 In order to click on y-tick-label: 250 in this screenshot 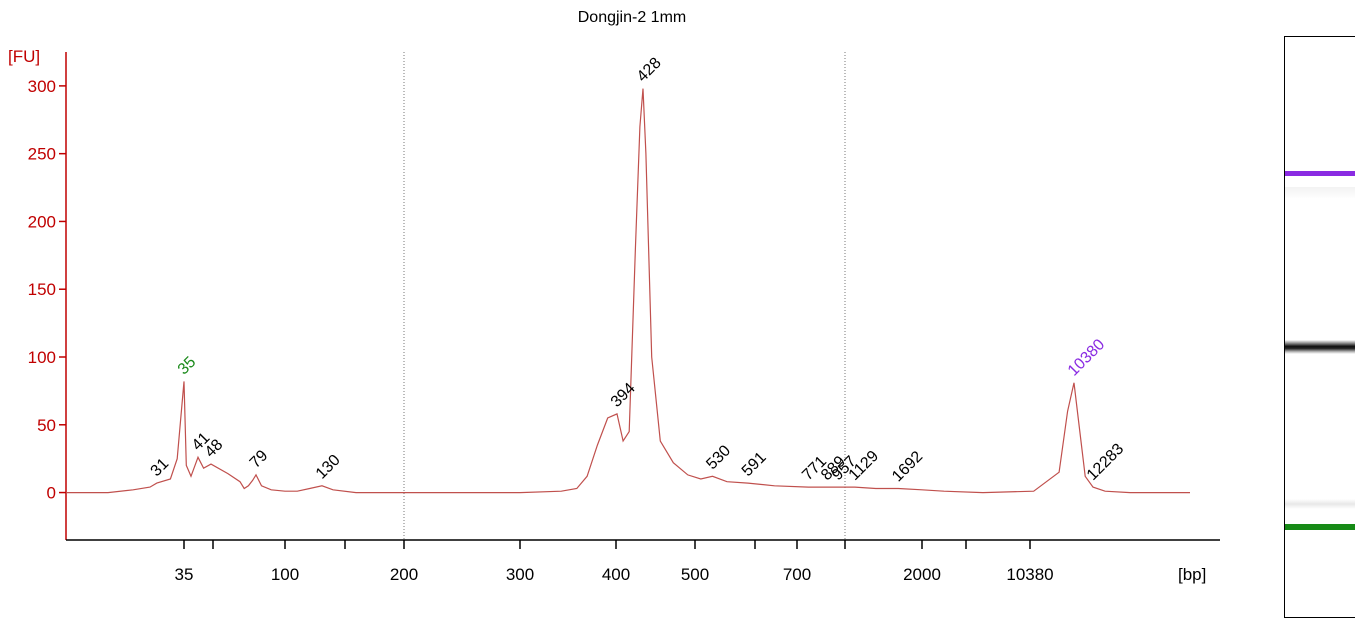, I will do `click(42, 154)`.